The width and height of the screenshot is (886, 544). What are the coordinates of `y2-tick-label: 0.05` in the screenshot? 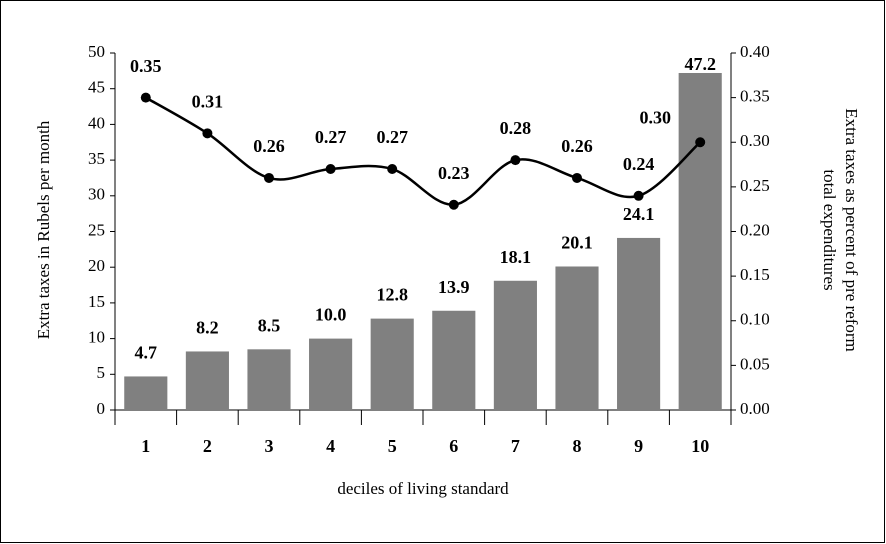 It's located at (755, 363).